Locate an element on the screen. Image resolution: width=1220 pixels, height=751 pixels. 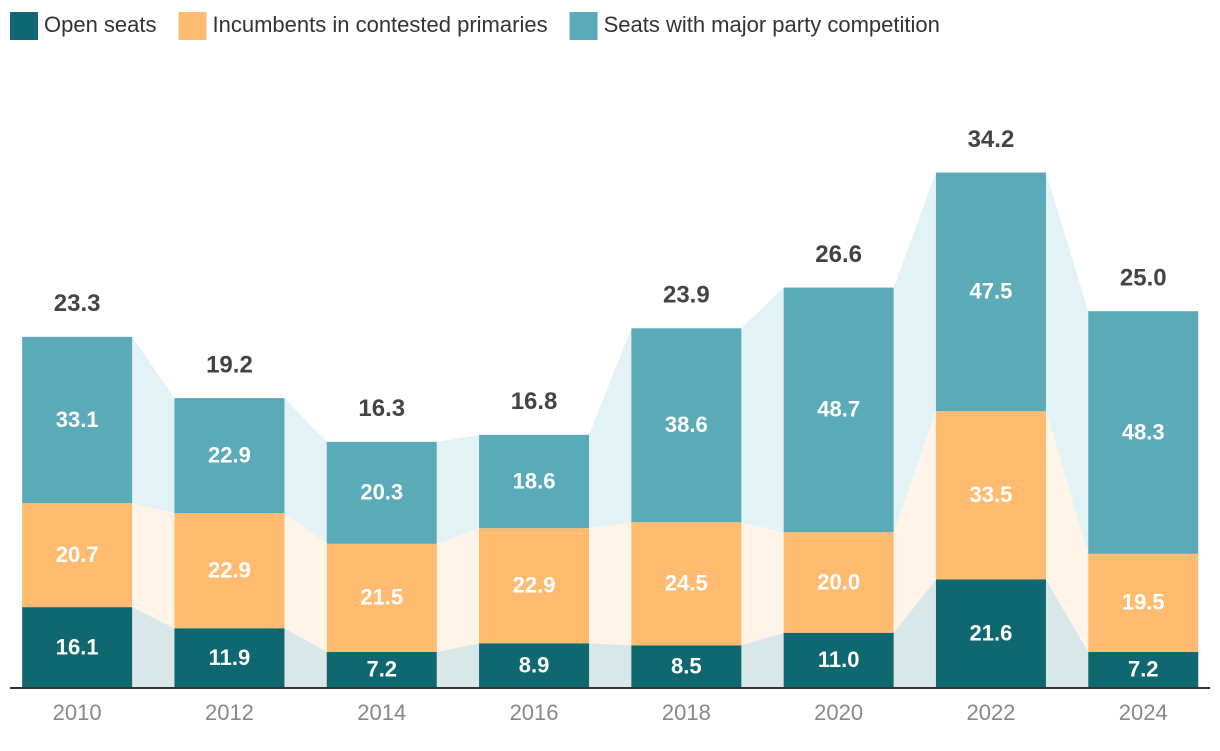
total-label: 16.3 is located at coordinates (381, 408).